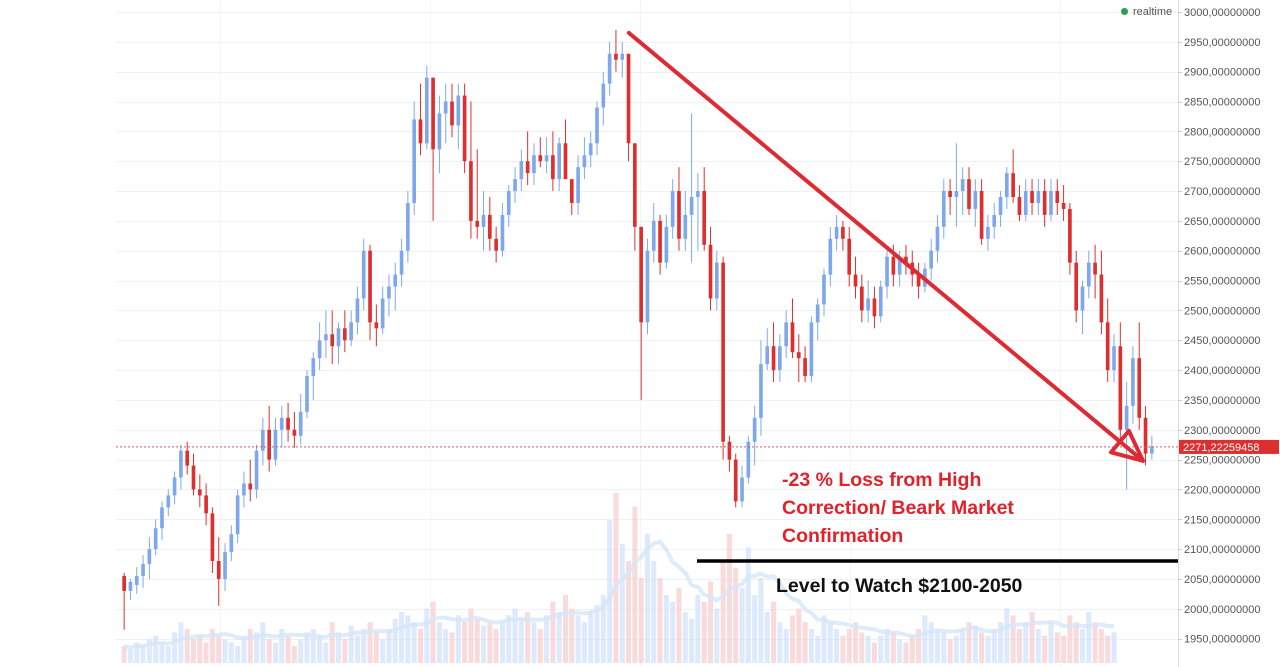 Image resolution: width=1280 pixels, height=667 pixels. I want to click on y-tick-label: 3000,00000000, so click(1222, 13).